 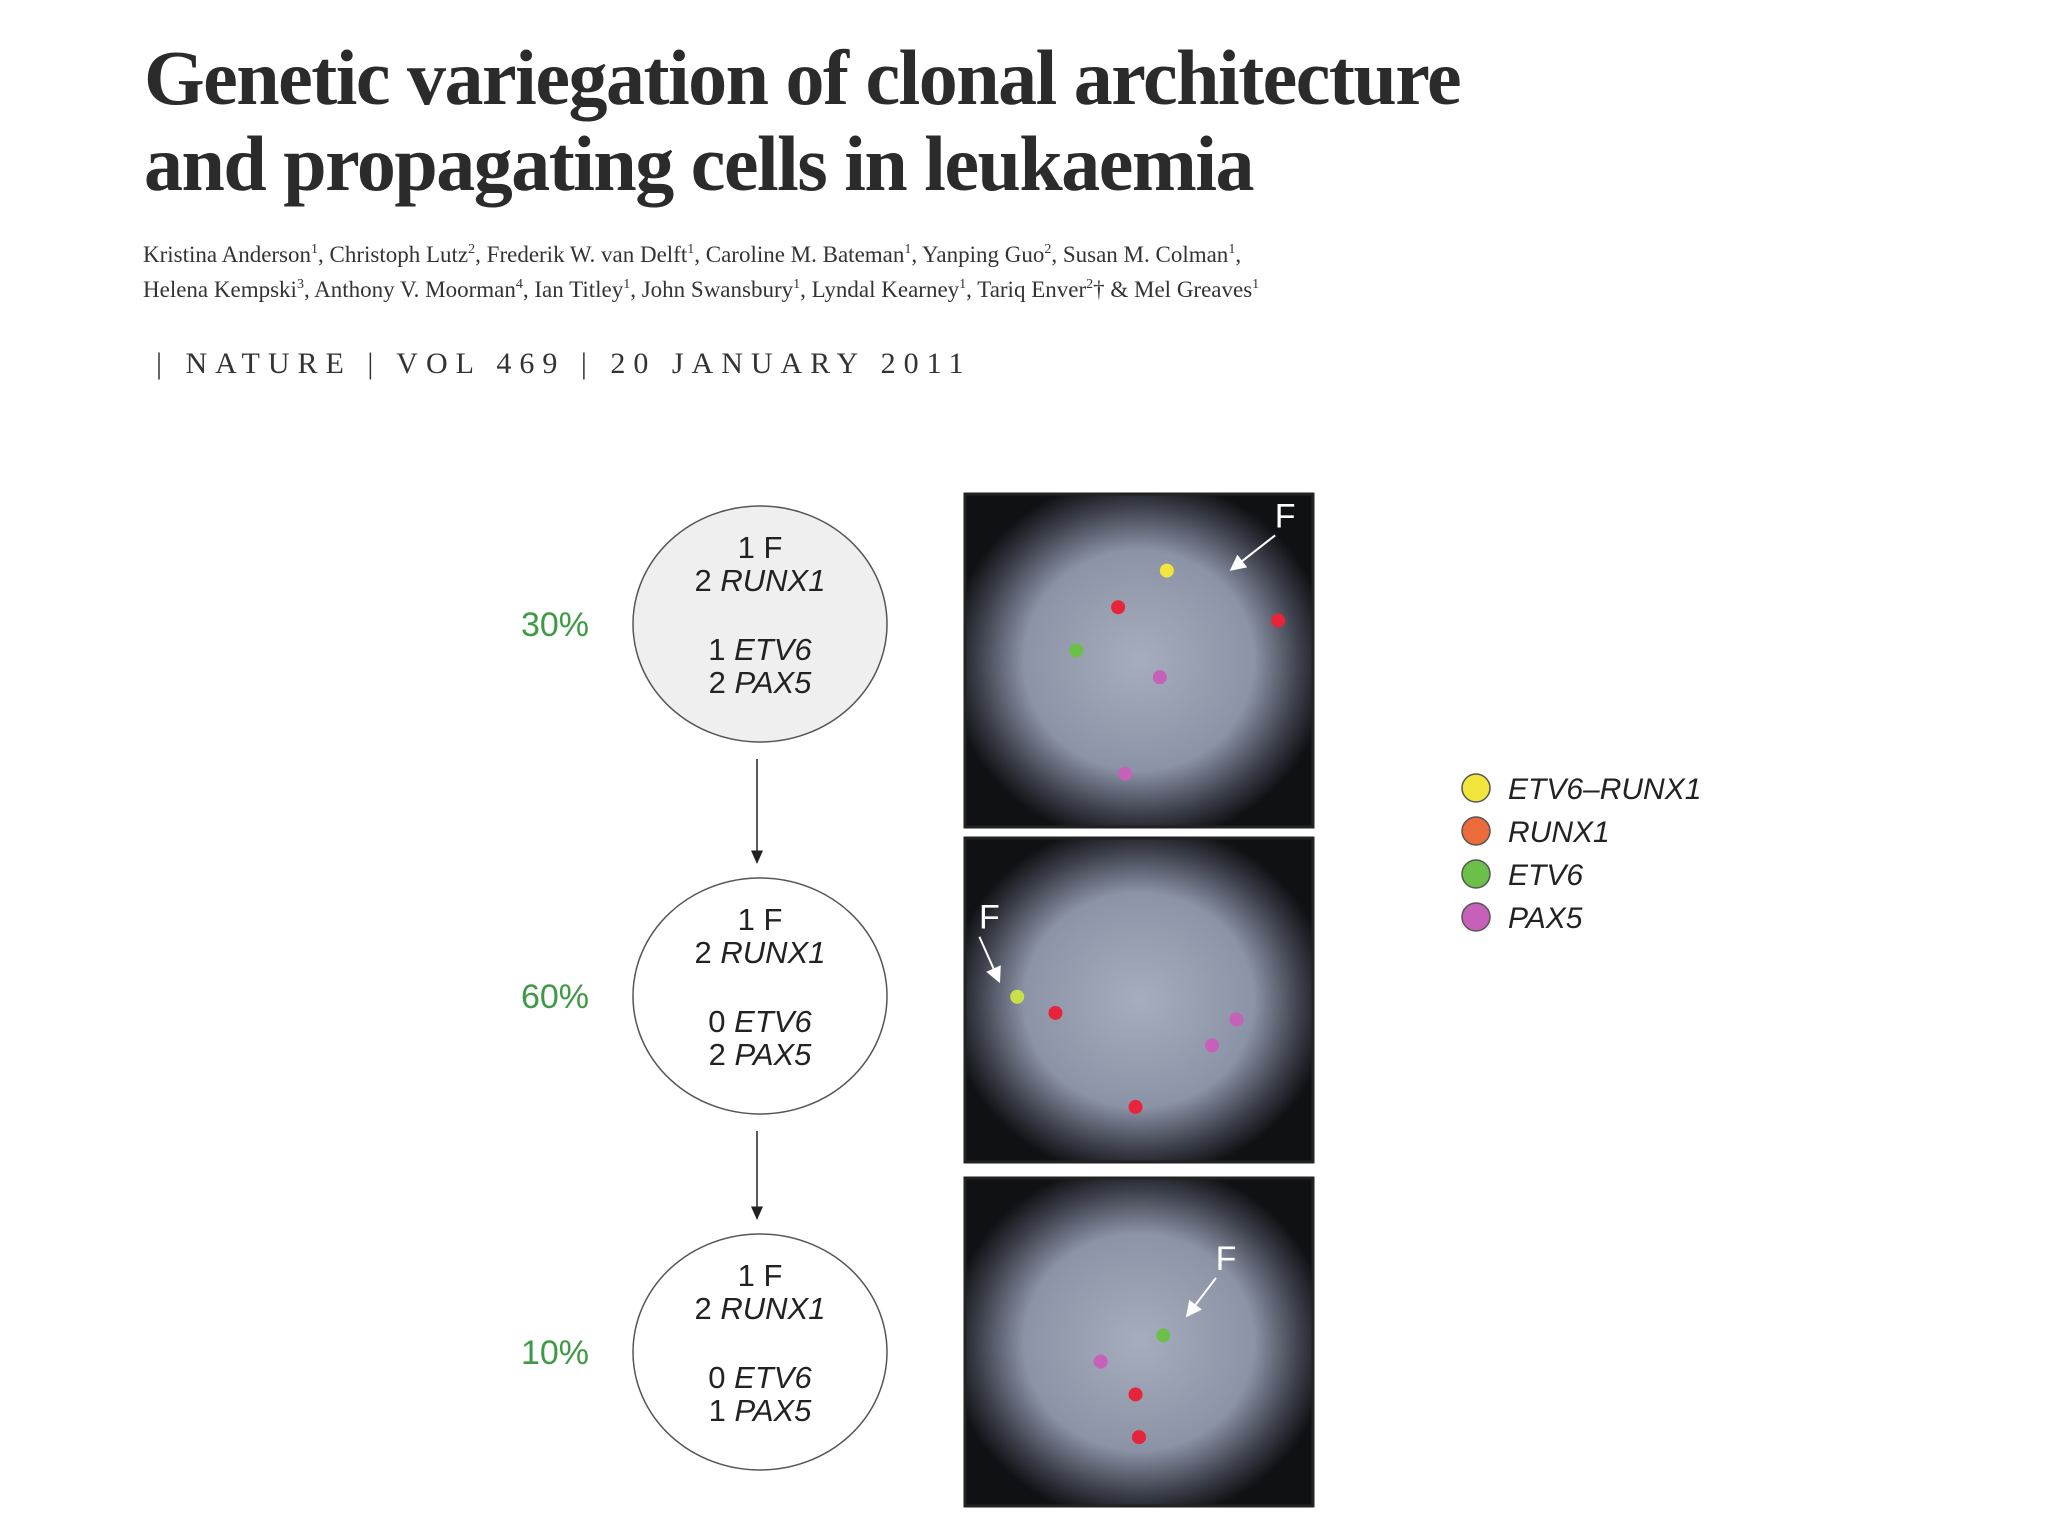 I want to click on author-name: Susan M. Colman, so click(x=1146, y=254).